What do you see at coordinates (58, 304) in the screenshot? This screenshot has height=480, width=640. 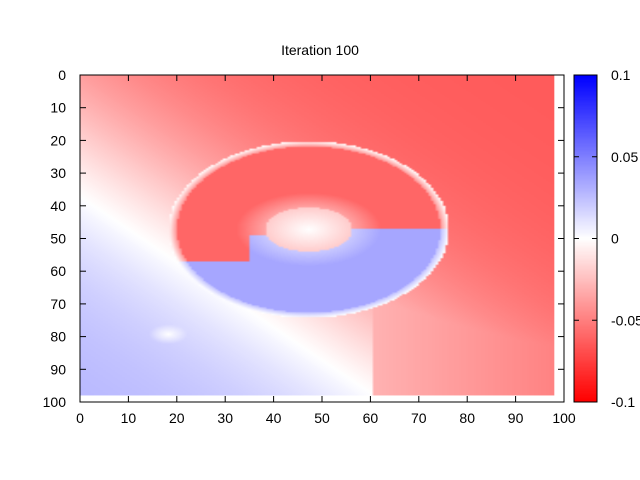 I see `y-tick-label: 70` at bounding box center [58, 304].